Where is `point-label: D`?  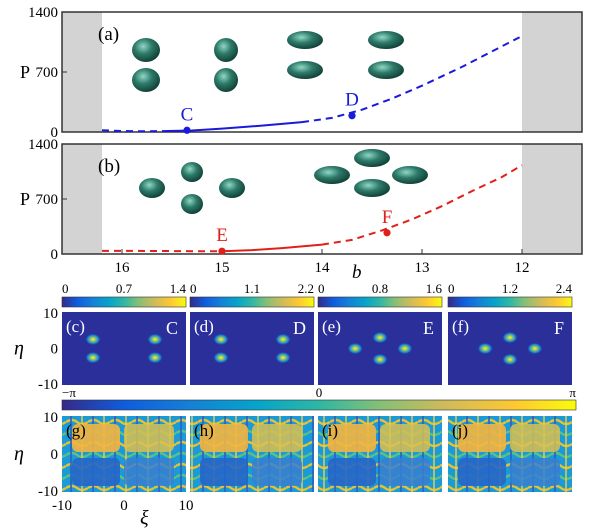 point-label: D is located at coordinates (352, 100).